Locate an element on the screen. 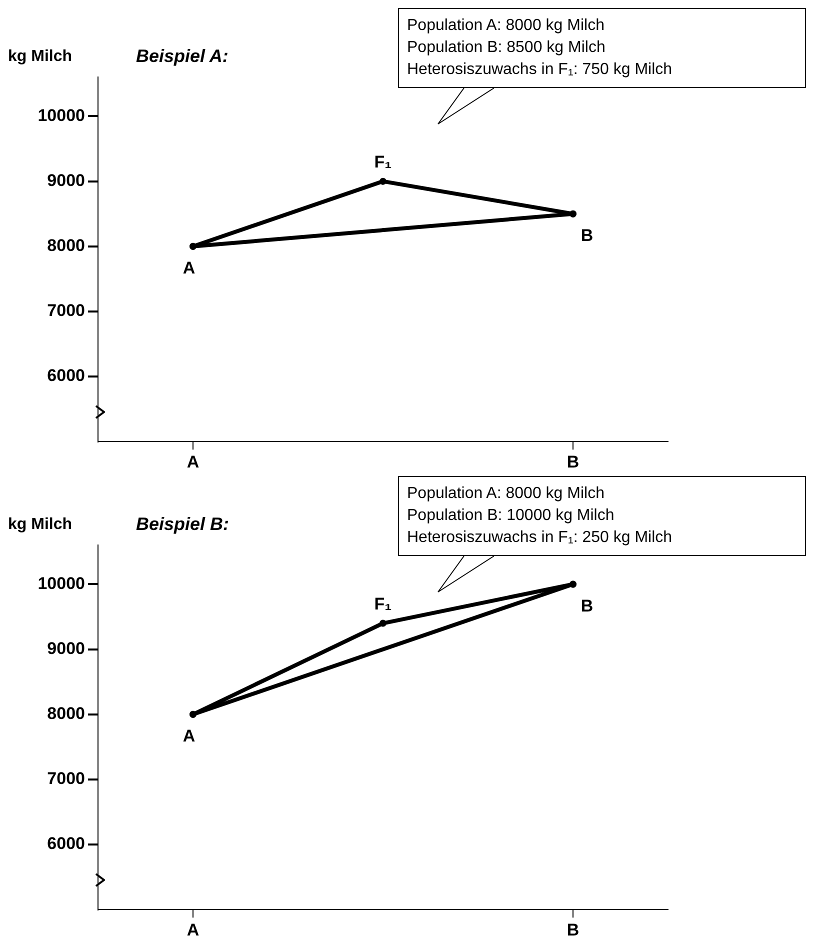 This screenshot has height=952, width=826. chart-title: Beispiel B: is located at coordinates (183, 524).